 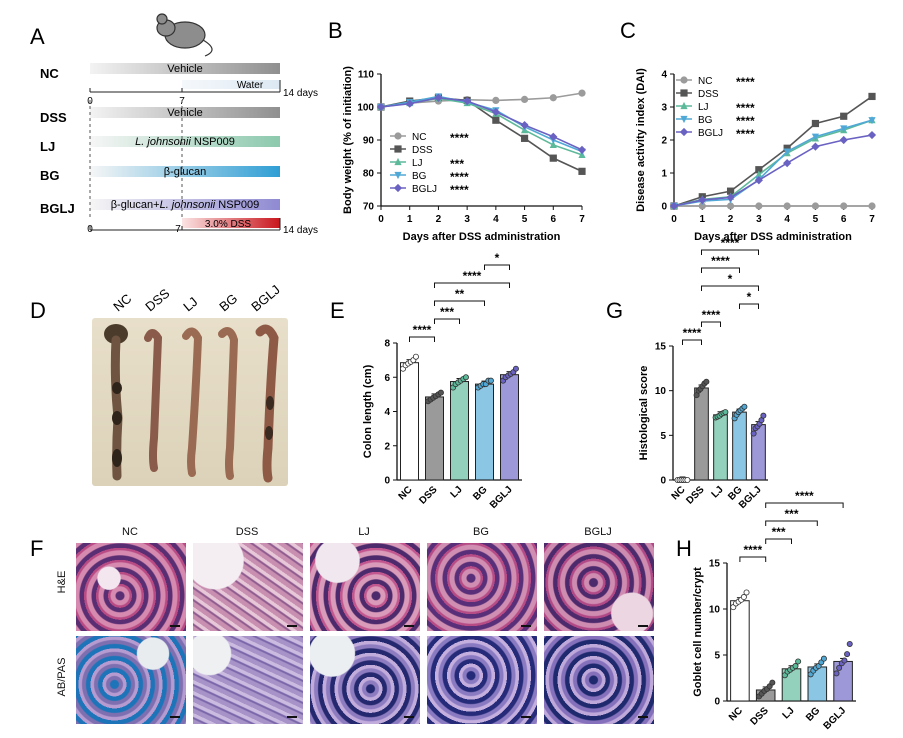 I want to click on abpas-image-bglj, so click(x=599, y=680).